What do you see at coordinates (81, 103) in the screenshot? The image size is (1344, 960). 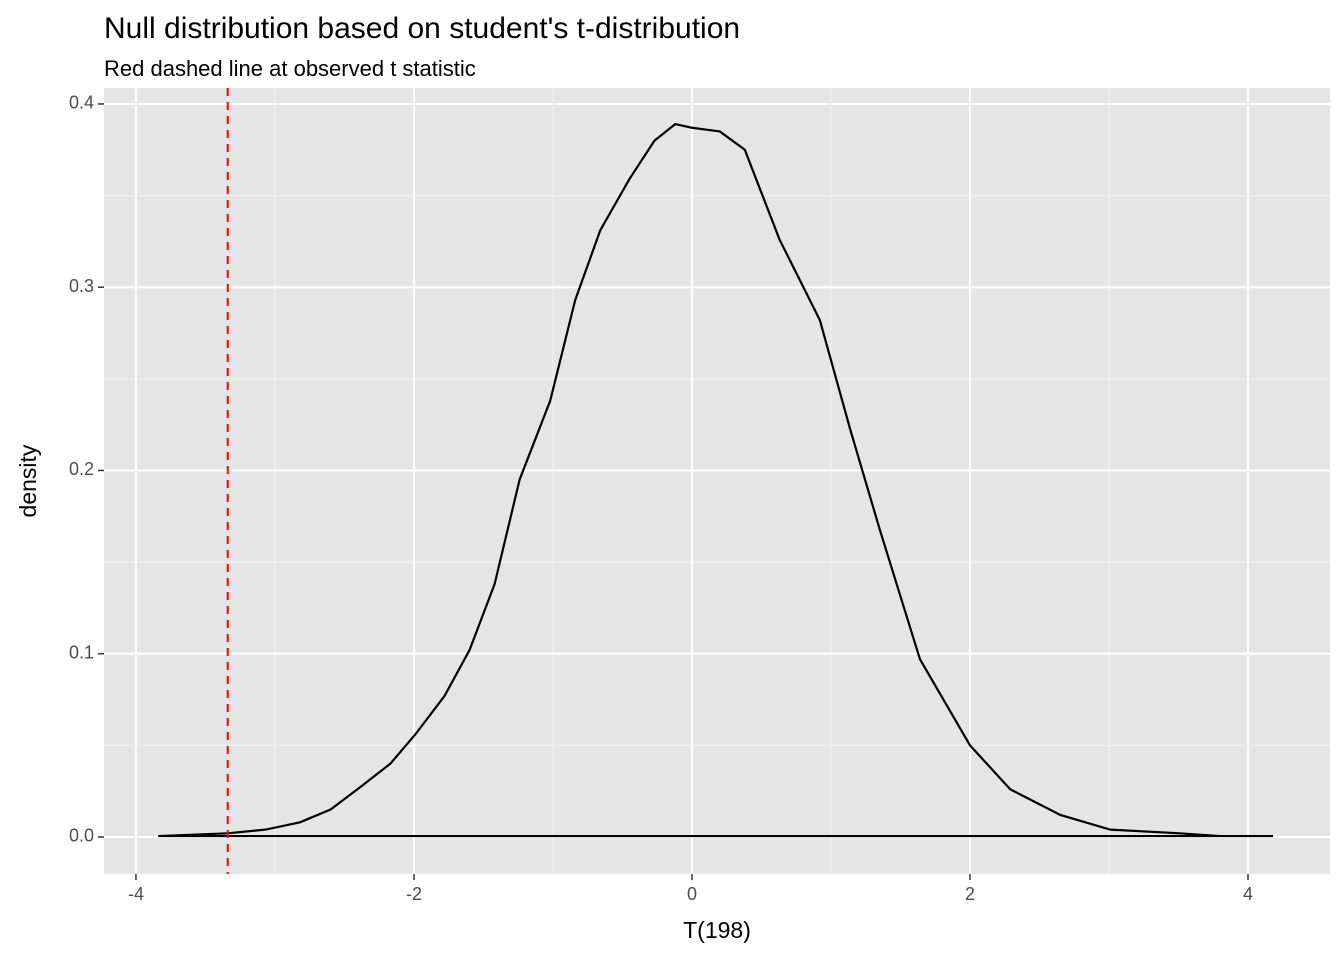 I see `y-tick-label: 0.4` at bounding box center [81, 103].